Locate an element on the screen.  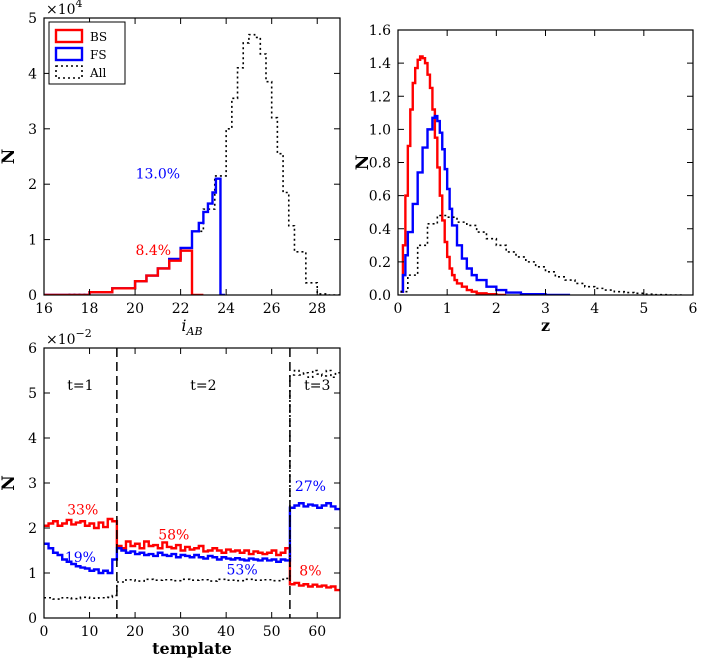
series-bs-magnitude is located at coordinates (124, 272).